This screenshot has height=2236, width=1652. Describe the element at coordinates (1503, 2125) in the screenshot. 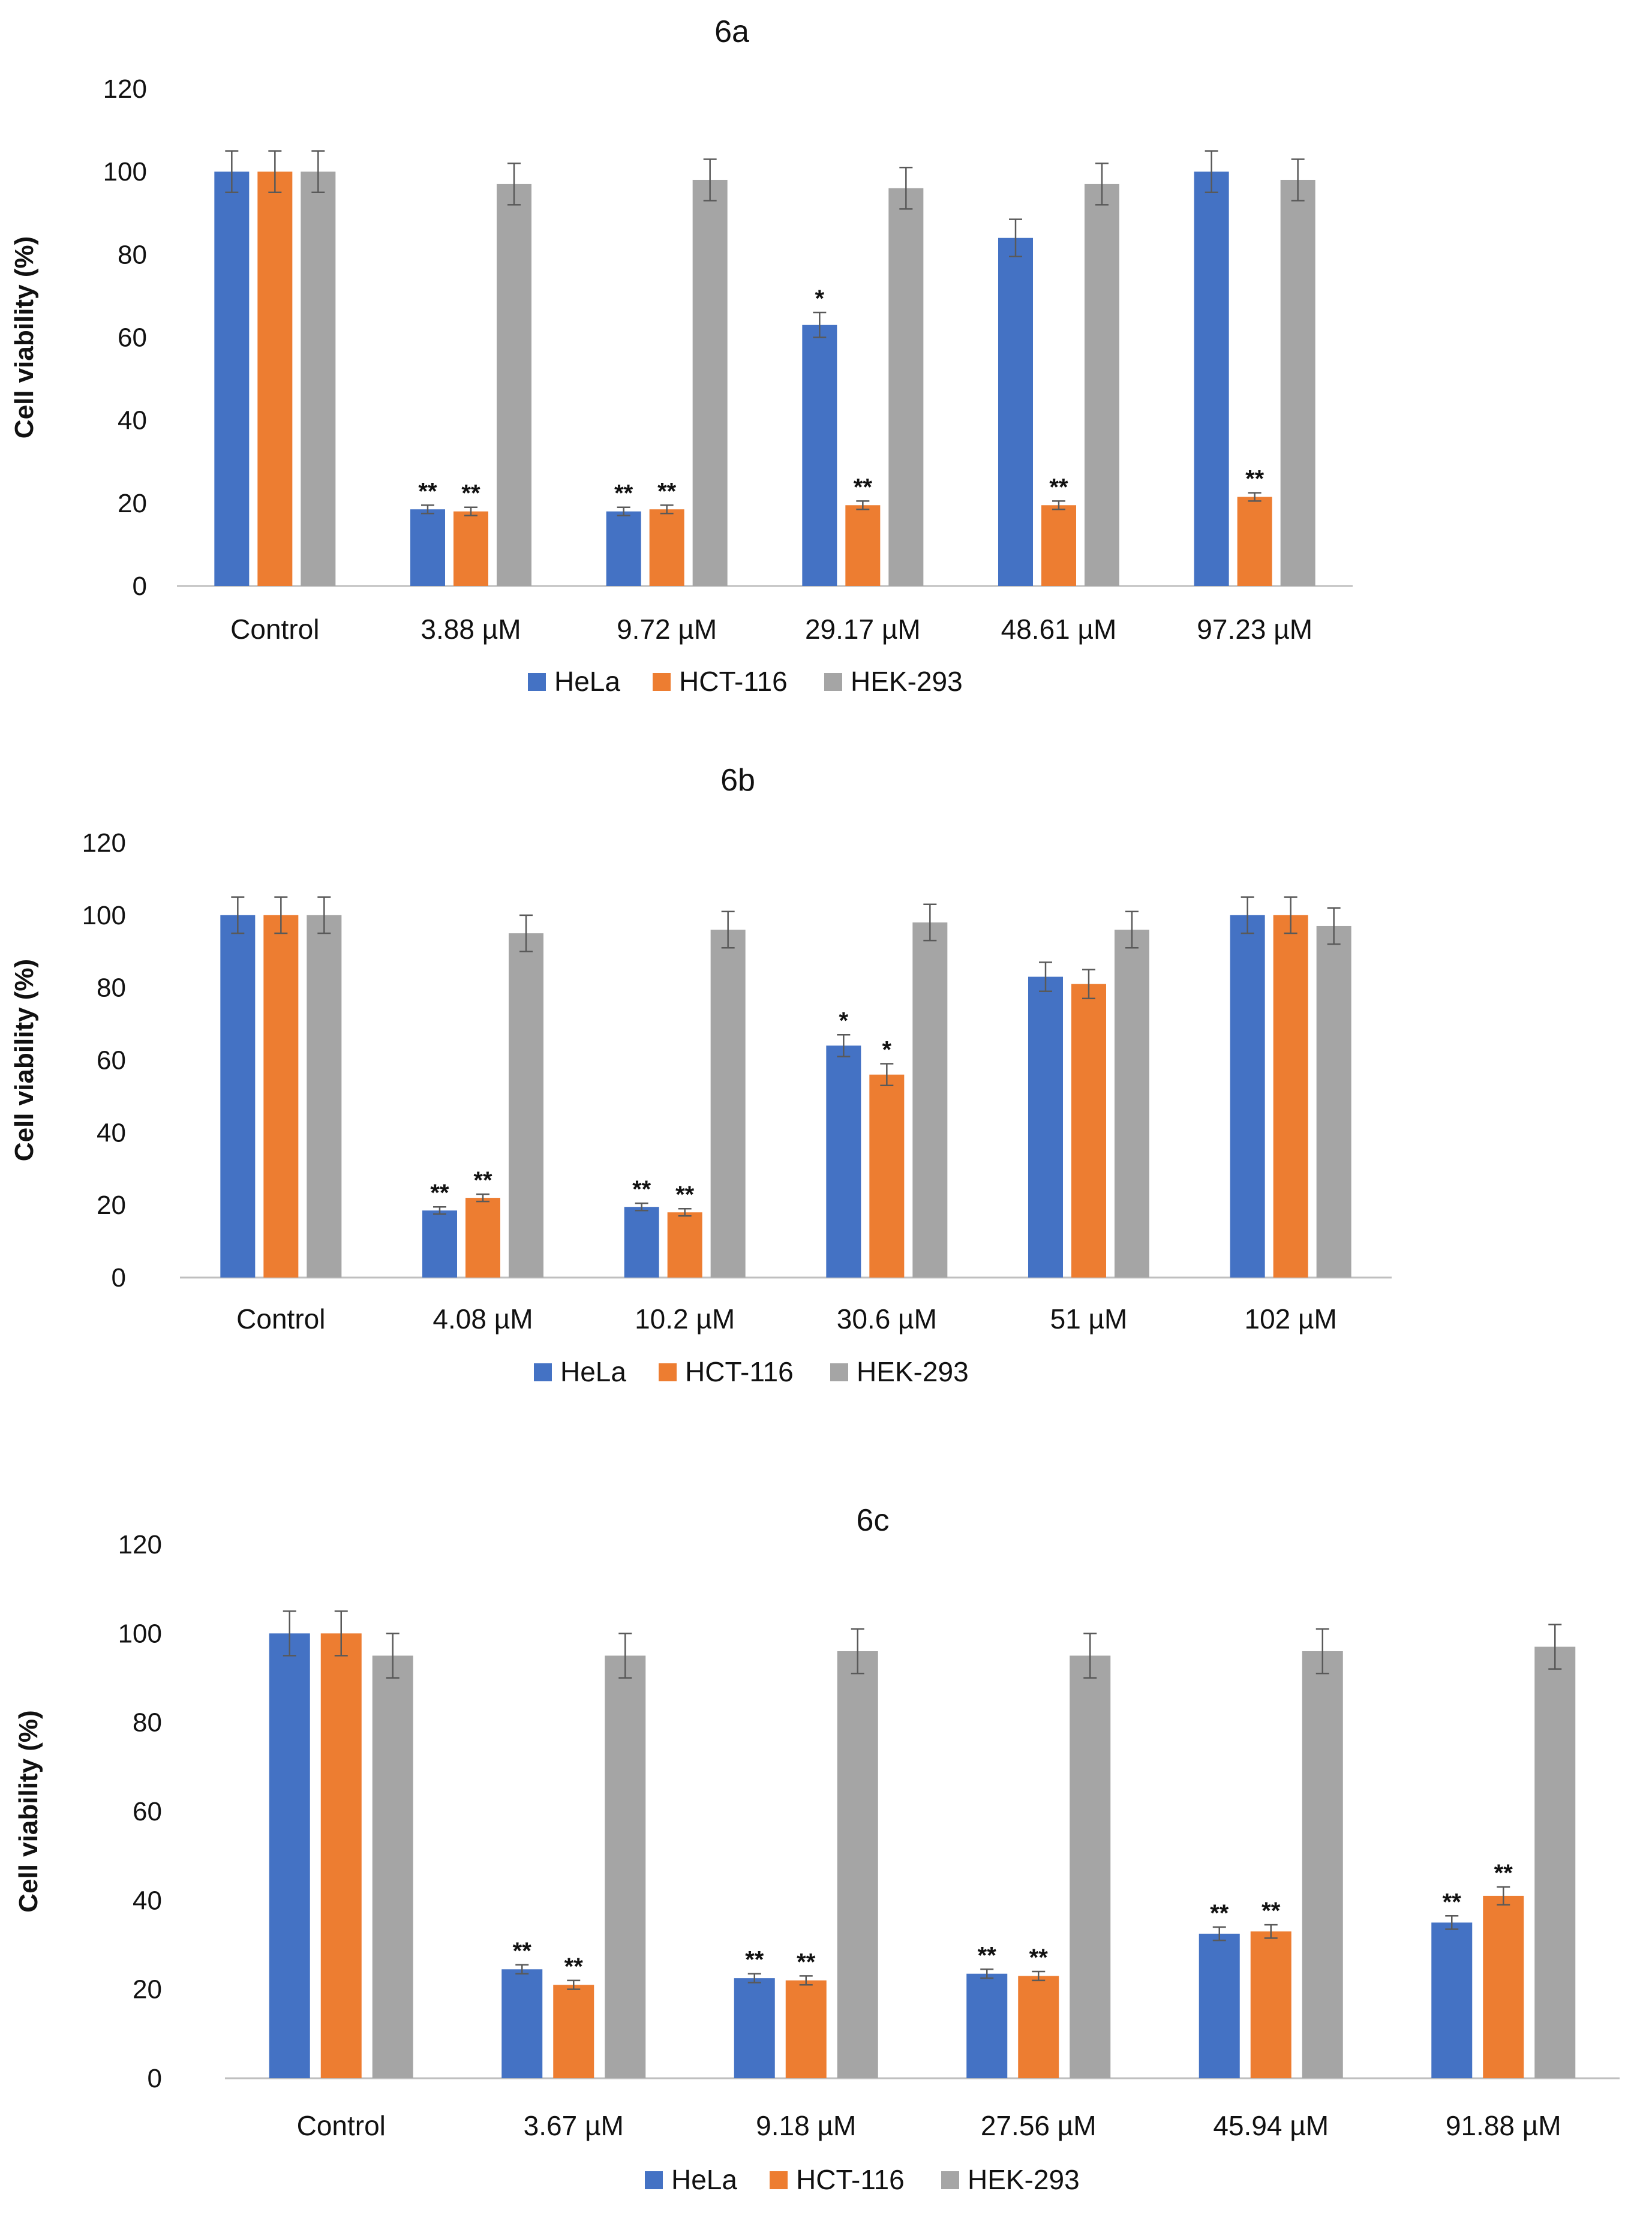

I see `x-category-label: 91.88 µM` at that location.